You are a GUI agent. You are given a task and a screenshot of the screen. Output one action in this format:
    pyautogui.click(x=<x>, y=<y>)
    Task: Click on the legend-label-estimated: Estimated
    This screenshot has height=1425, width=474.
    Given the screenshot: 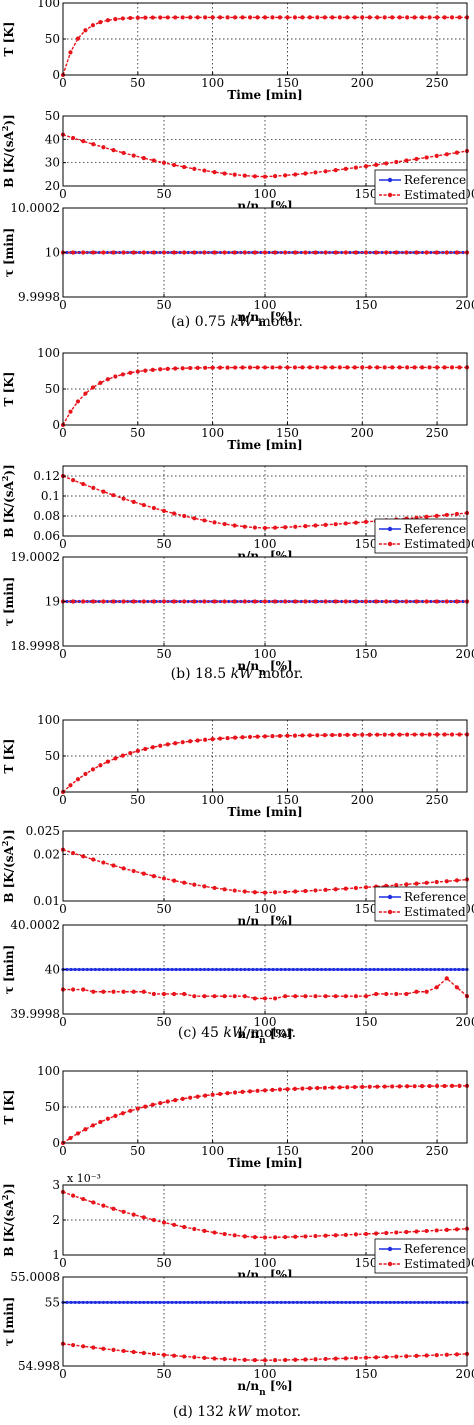 What is the action you would take?
    pyautogui.click(x=435, y=195)
    